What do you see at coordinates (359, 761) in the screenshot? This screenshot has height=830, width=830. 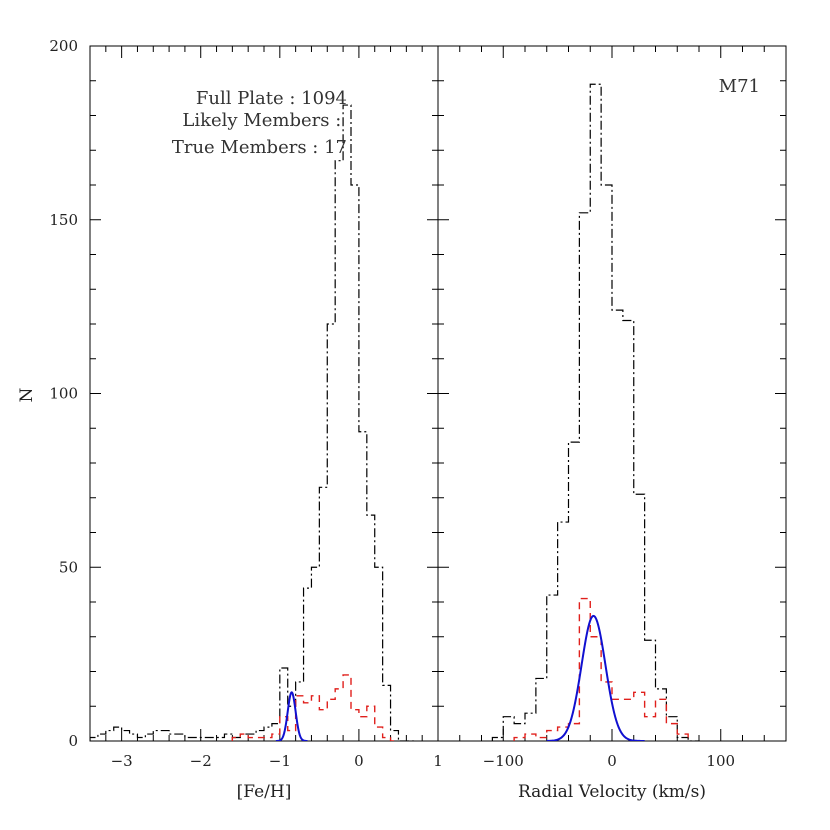 I see `x-tick-label-feh: 0` at bounding box center [359, 761].